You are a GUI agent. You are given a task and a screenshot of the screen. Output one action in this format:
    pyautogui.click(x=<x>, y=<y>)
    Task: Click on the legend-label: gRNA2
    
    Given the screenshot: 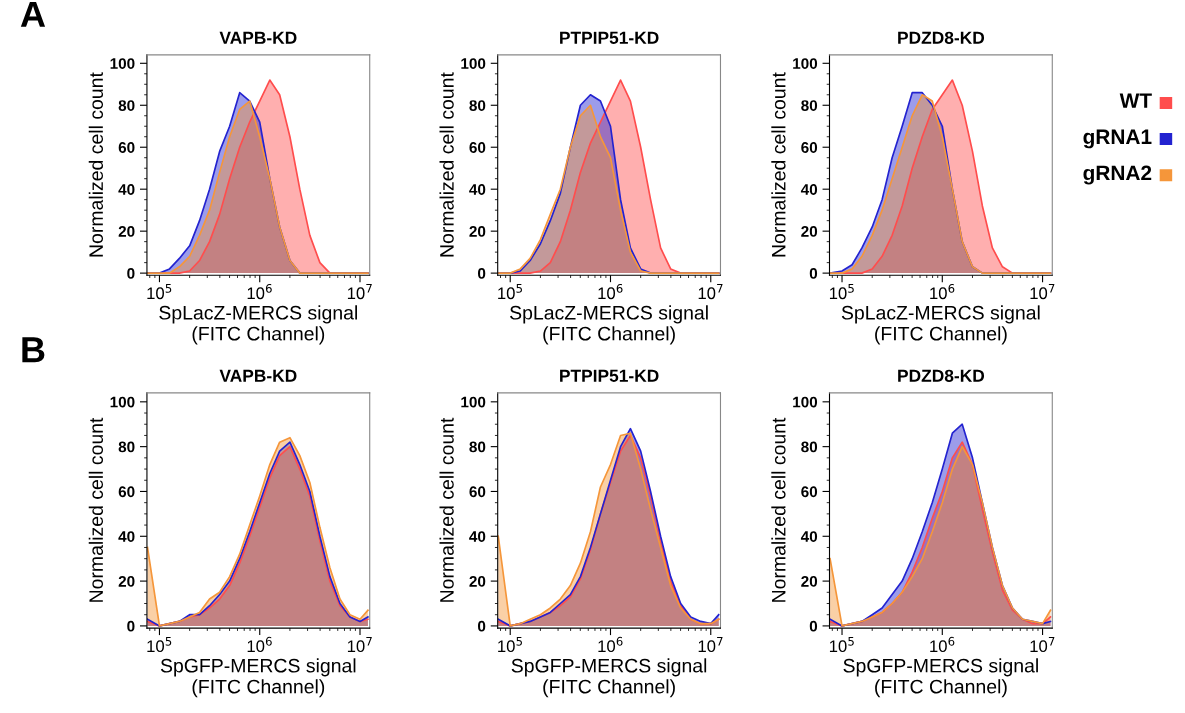 What is the action you would take?
    pyautogui.click(x=1117, y=175)
    